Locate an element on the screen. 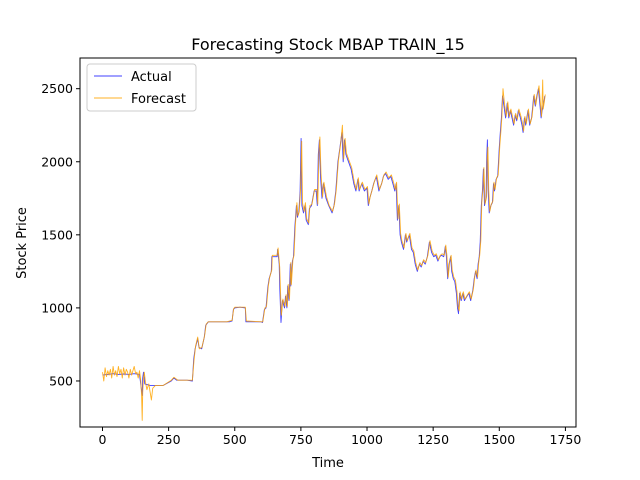 This screenshot has width=640, height=480. x-tick-label: 250 is located at coordinates (169, 439).